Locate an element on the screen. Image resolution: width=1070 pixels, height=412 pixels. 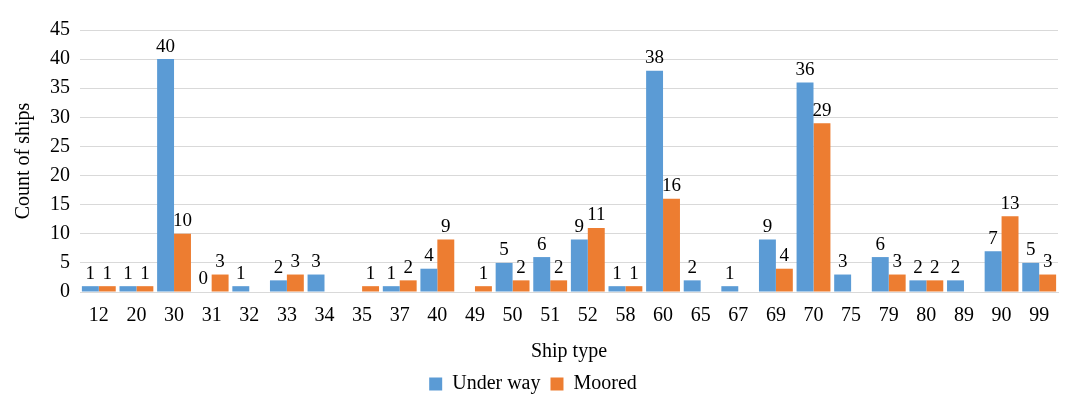
data-label: 0 is located at coordinates (203, 278).